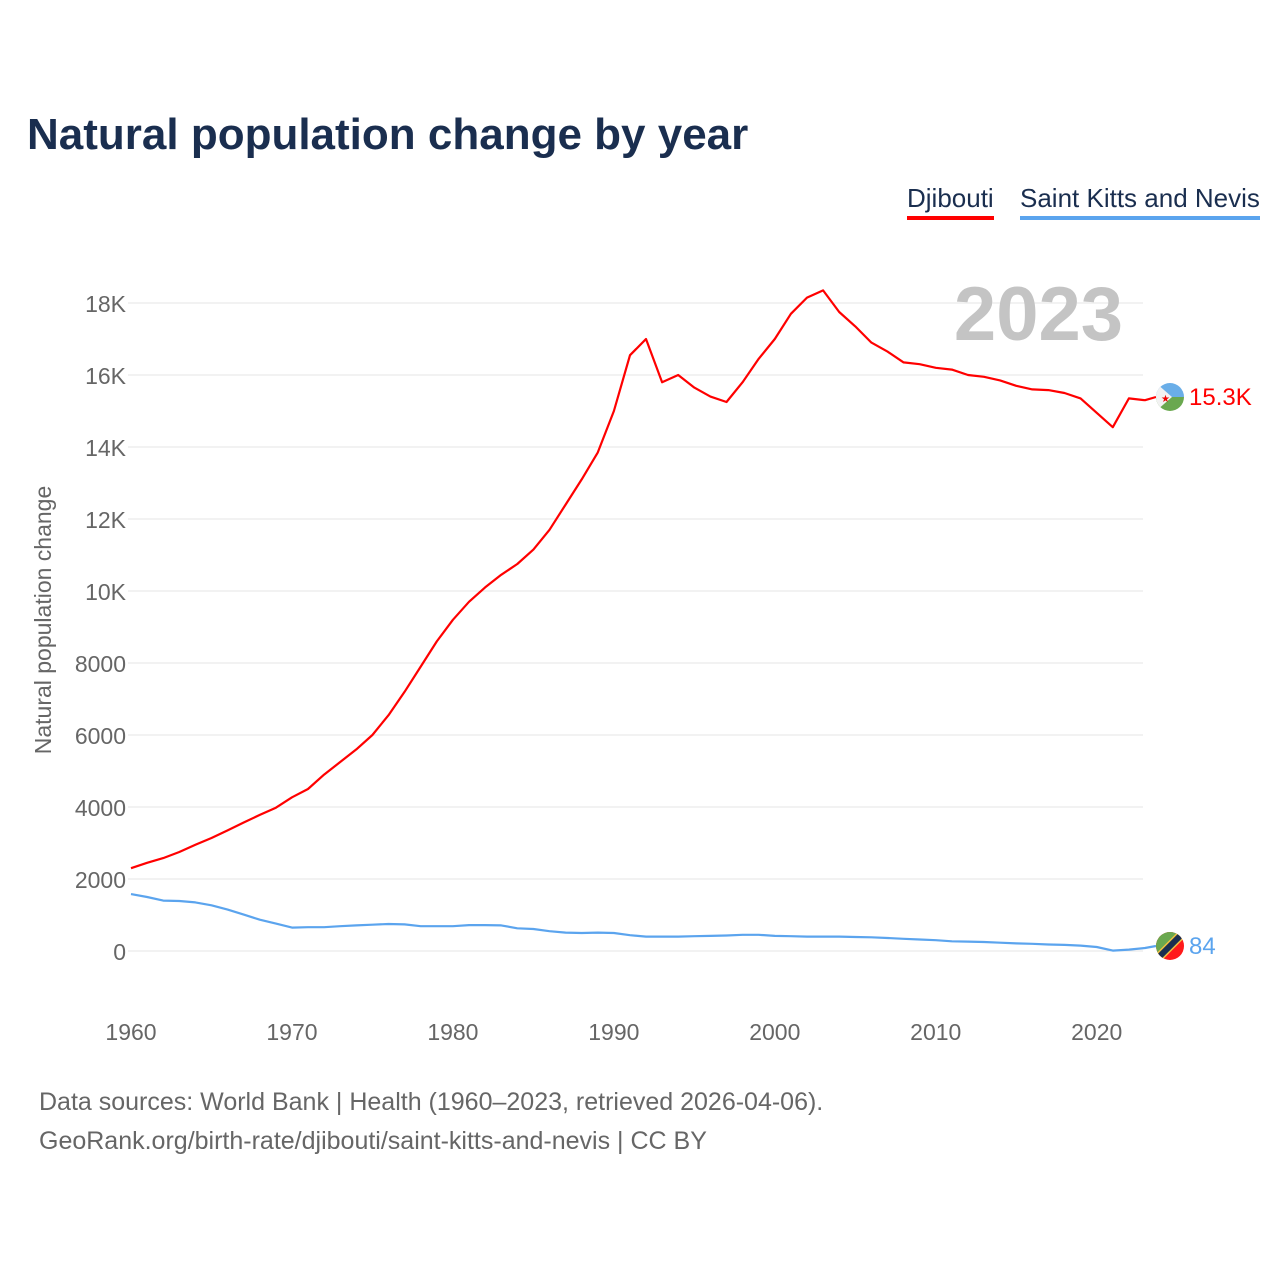 The height and width of the screenshot is (1280, 1280). Describe the element at coordinates (291, 1032) in the screenshot. I see `x-tick-label: 1970` at that location.